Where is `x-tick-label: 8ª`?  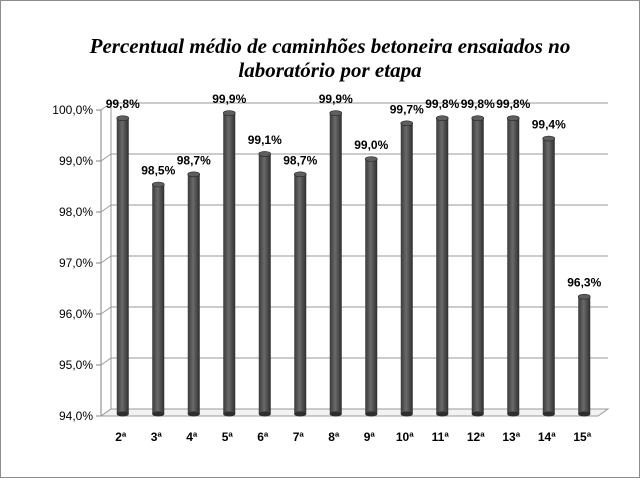 x-tick-label: 8ª is located at coordinates (334, 437).